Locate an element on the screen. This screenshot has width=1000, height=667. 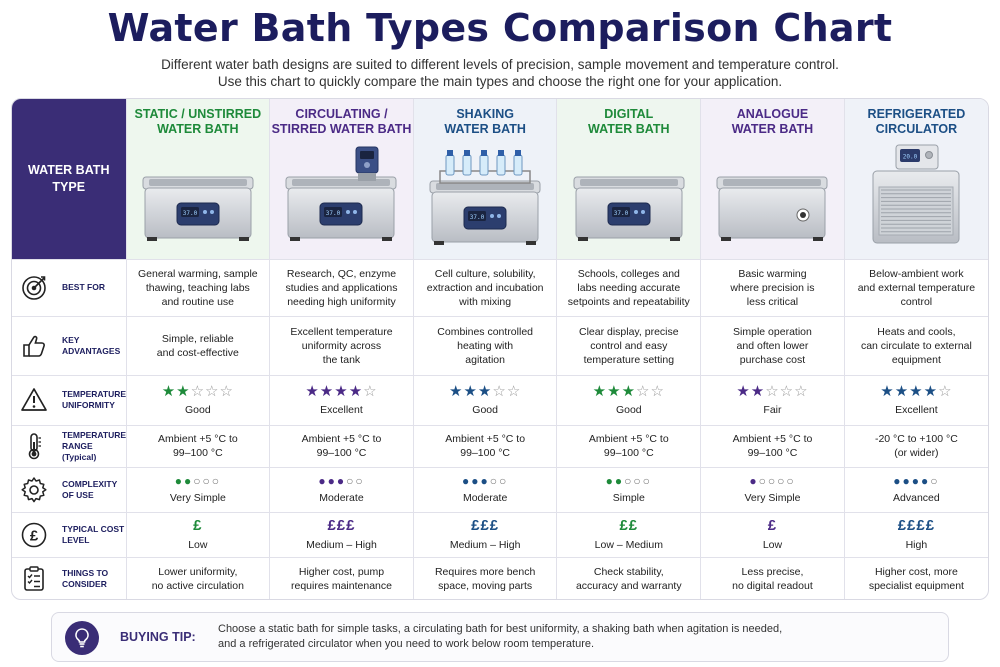
row-label: TEMPERATURE UNIFORMITY is located at coordinates (69, 400).